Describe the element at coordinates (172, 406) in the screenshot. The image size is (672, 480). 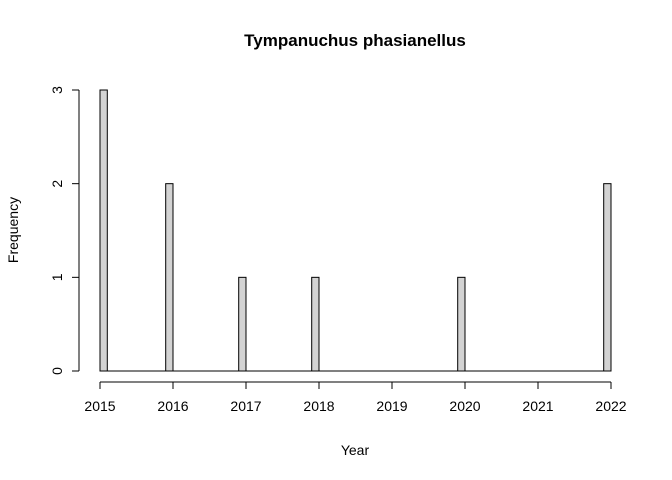
I see `x-tick-label: 2016` at that location.